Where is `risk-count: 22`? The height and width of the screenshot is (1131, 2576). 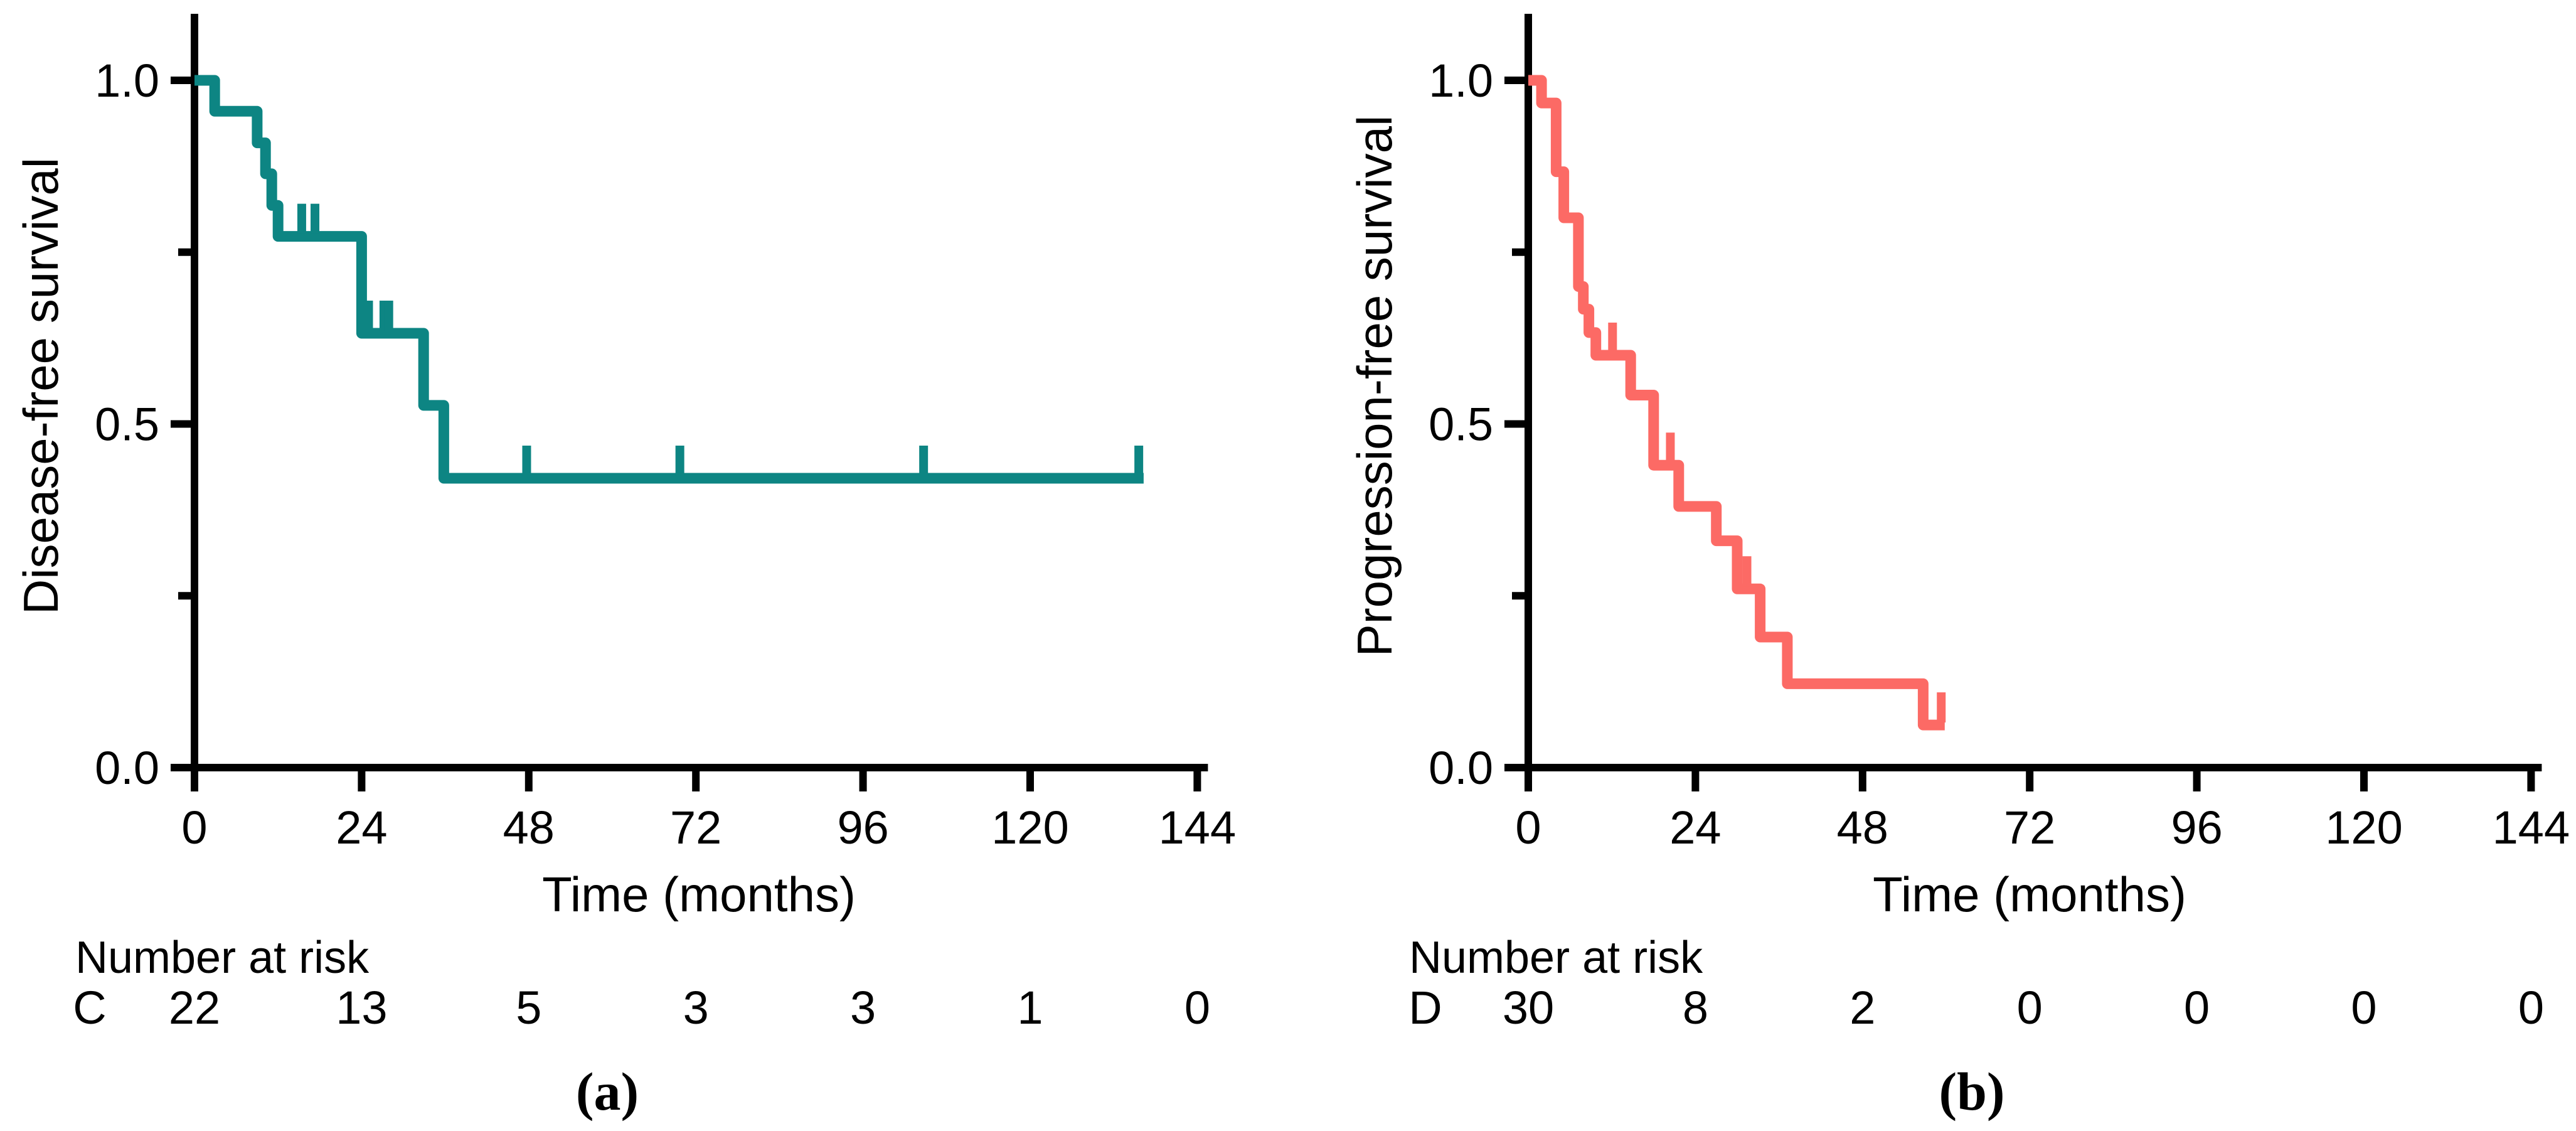
risk-count: 22 is located at coordinates (194, 1008).